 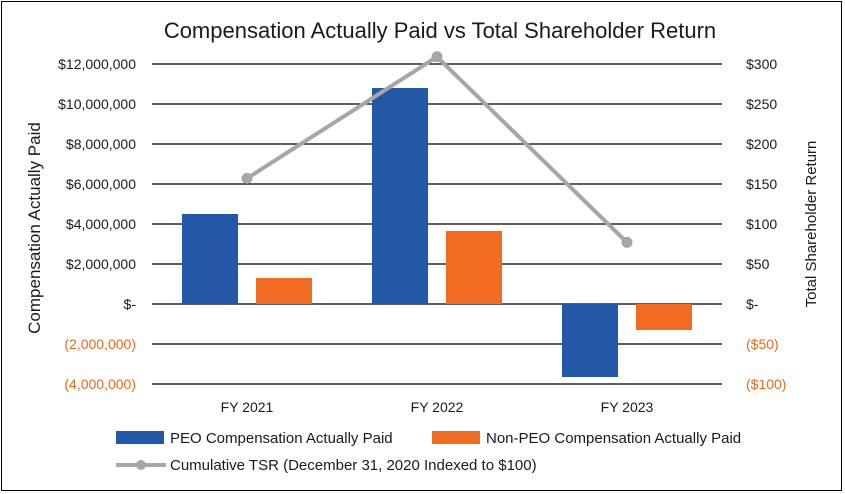 I want to click on legend-swatch-non-peo, so click(x=456, y=437).